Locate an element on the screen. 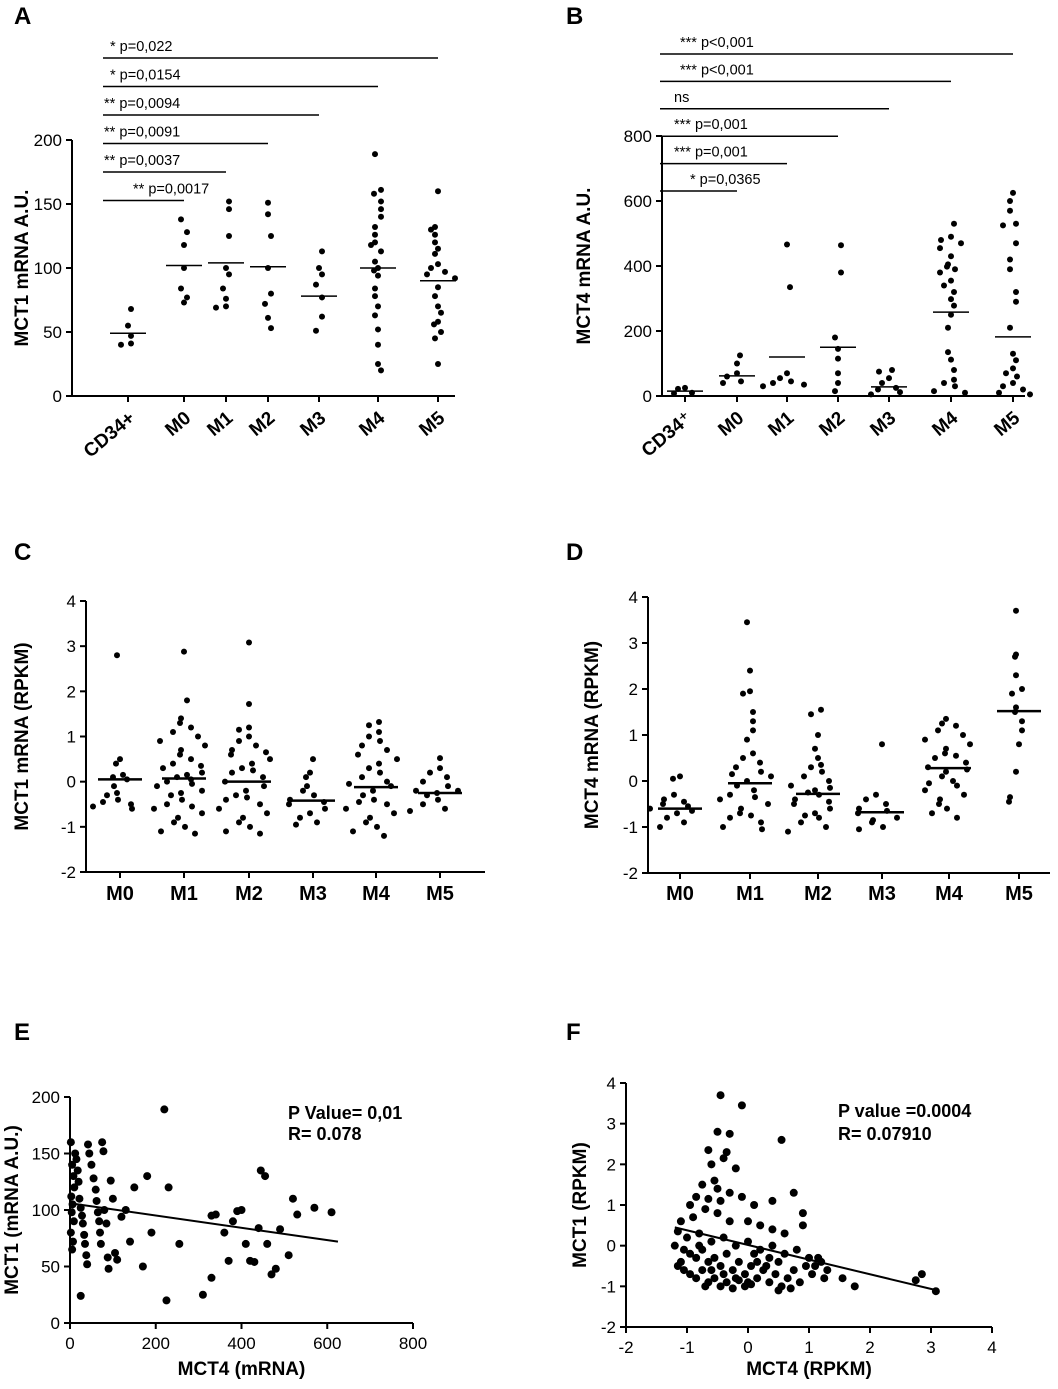  panel-b-y-tick-label: 600 is located at coordinates (638, 201).